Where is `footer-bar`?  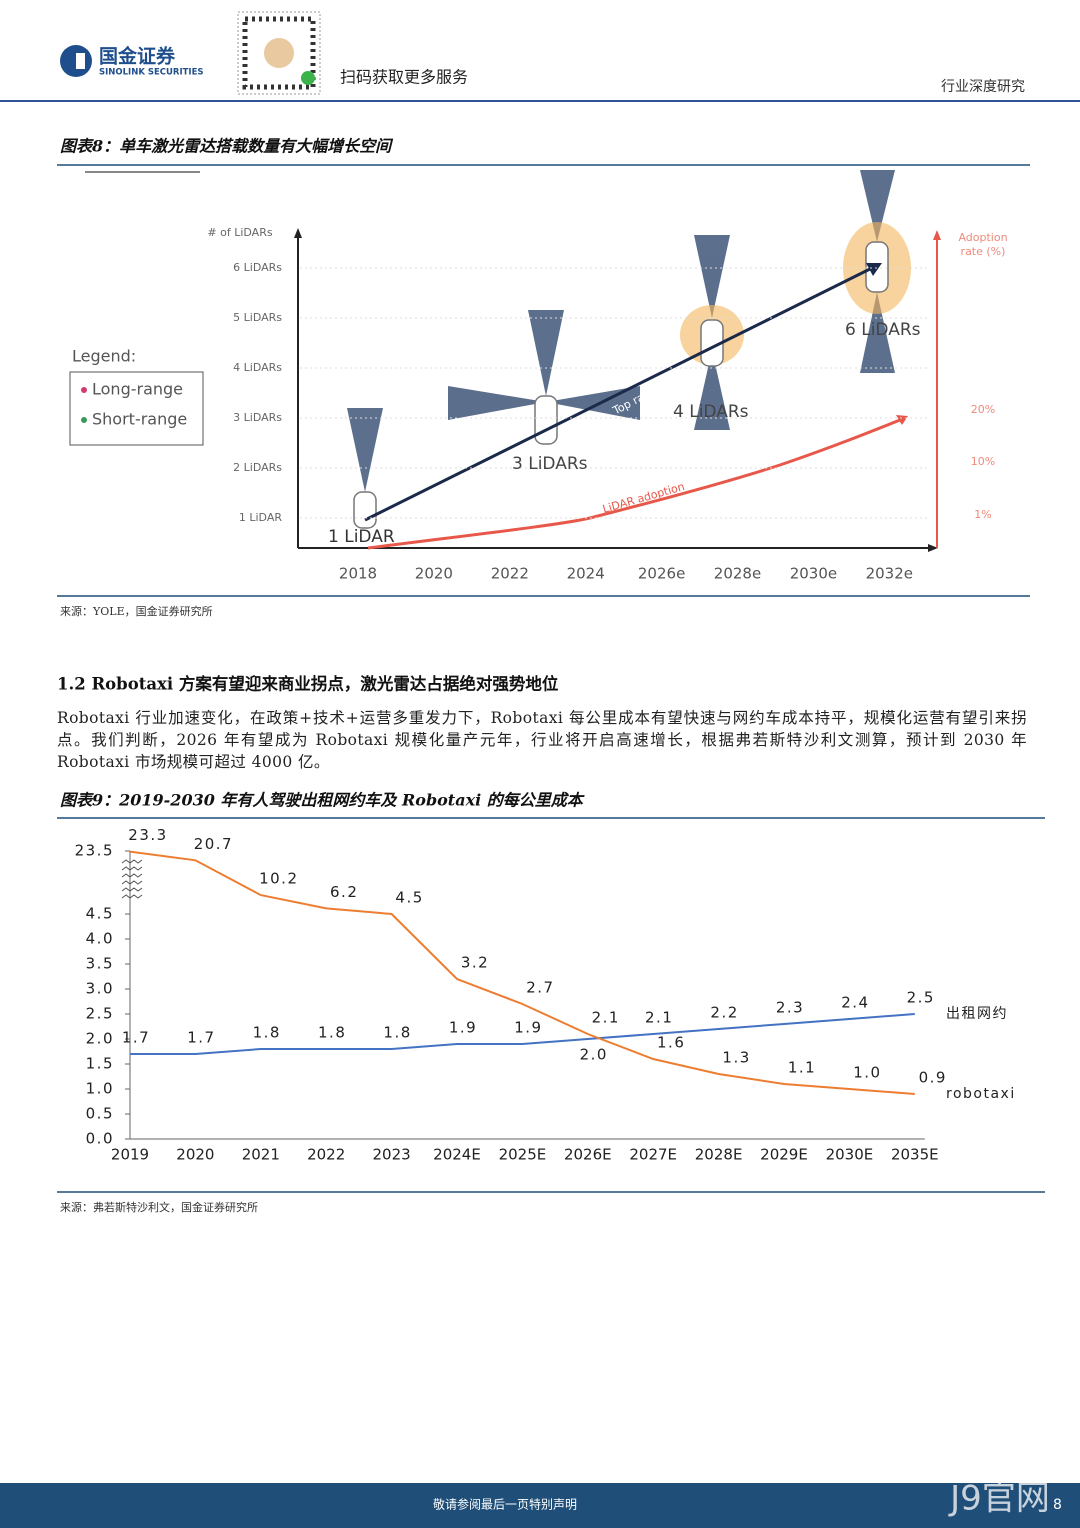
footer-bar is located at coordinates (540, 1505).